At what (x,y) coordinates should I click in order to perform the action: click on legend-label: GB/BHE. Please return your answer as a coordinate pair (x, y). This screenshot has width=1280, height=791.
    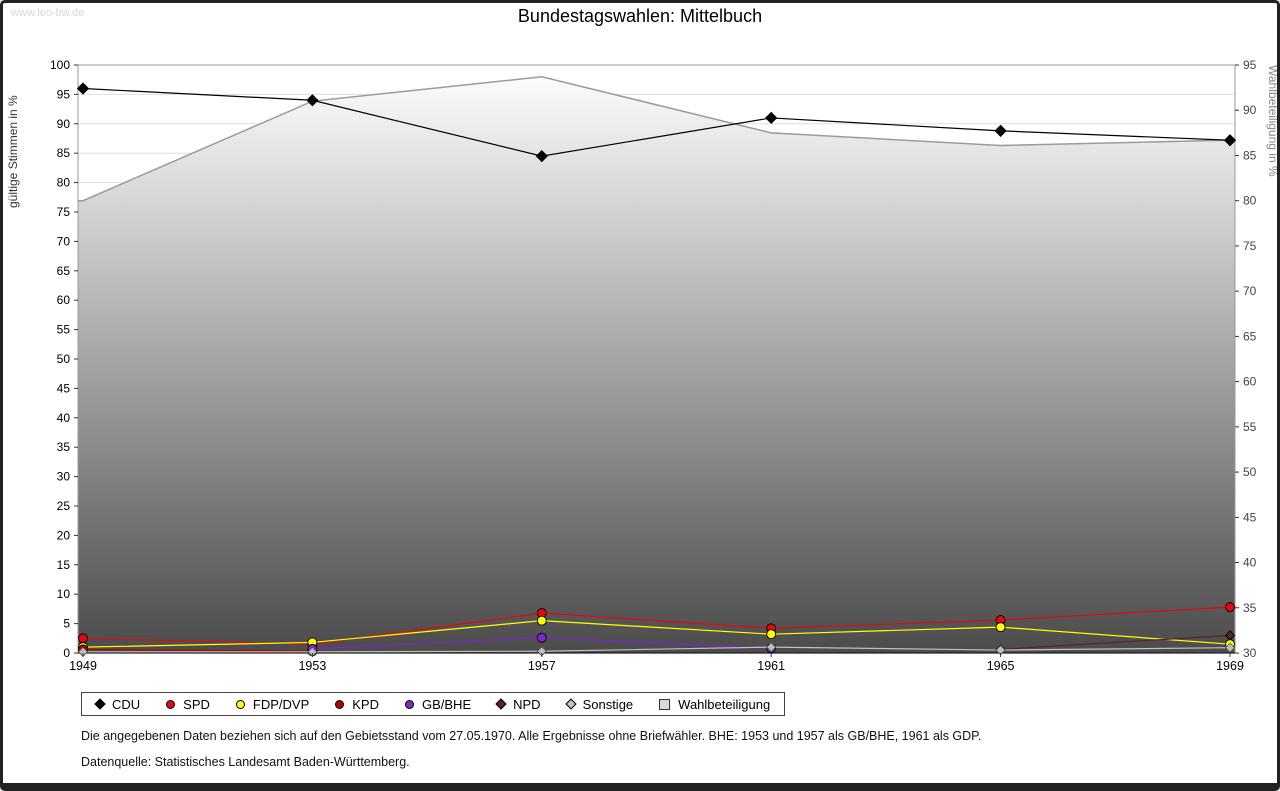
    Looking at the image, I should click on (446, 704).